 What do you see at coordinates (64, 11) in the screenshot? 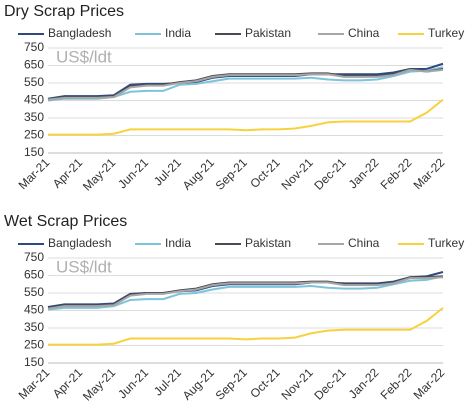
I see `chart-title: Dry Scrap Prices` at bounding box center [64, 11].